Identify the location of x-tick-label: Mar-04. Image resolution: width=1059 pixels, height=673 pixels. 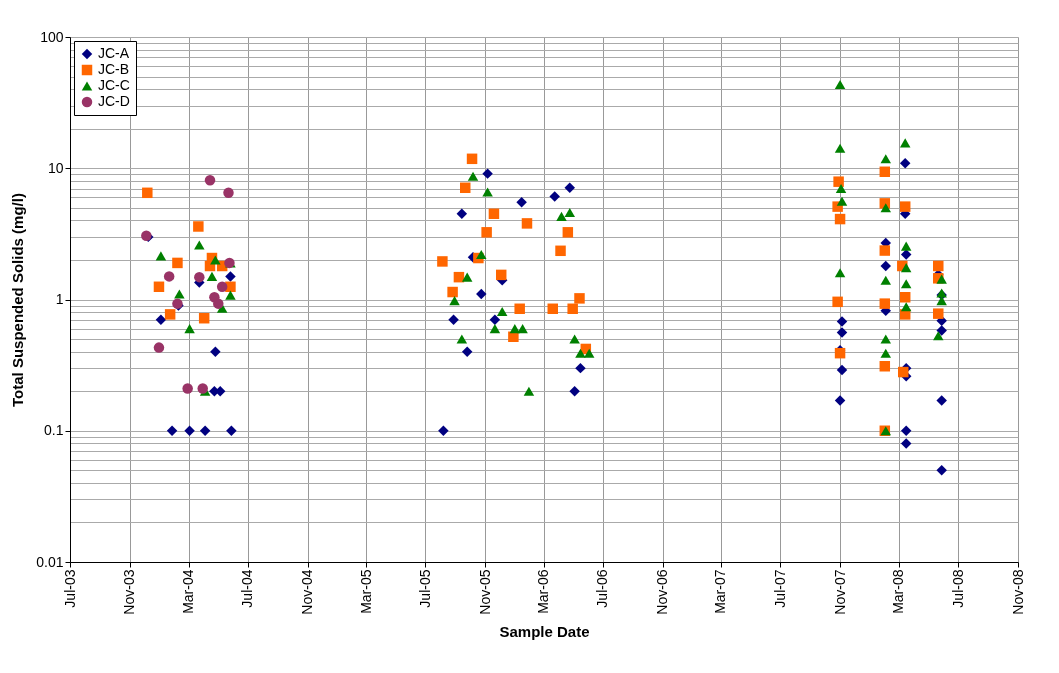
(188, 591).